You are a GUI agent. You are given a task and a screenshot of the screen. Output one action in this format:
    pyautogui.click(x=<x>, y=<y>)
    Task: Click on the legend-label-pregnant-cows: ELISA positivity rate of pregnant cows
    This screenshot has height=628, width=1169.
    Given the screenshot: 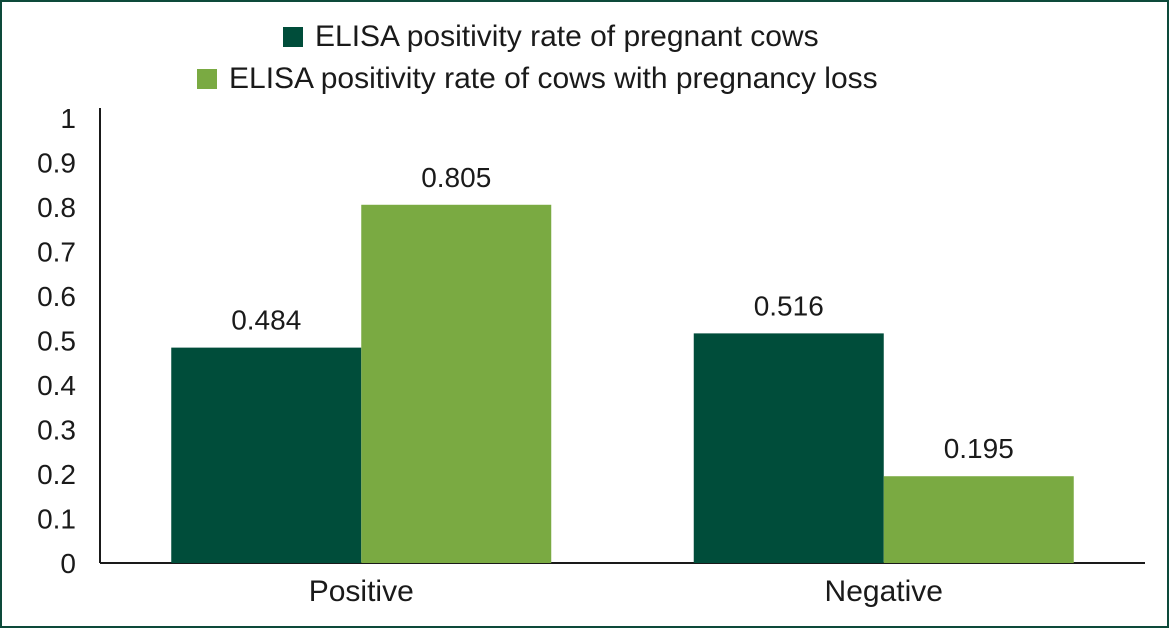 What is the action you would take?
    pyautogui.click(x=567, y=36)
    